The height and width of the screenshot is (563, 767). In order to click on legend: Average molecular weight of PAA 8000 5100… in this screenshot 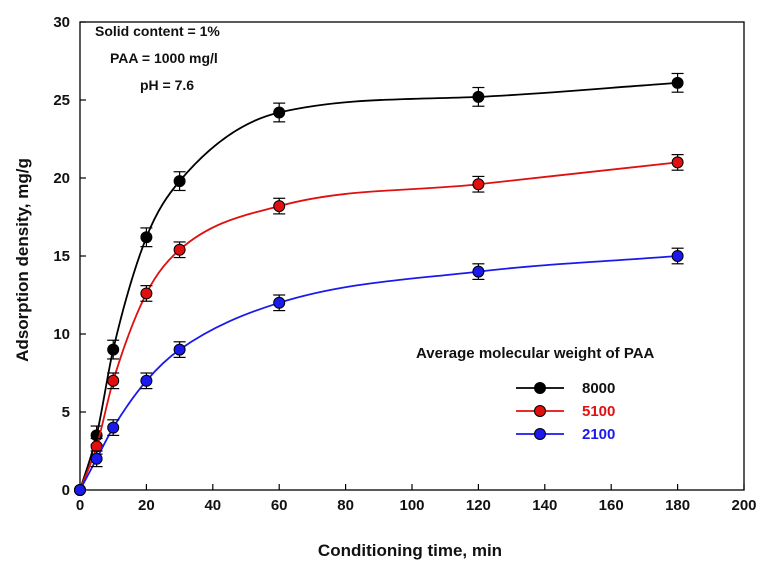, I will do `click(535, 394)`.